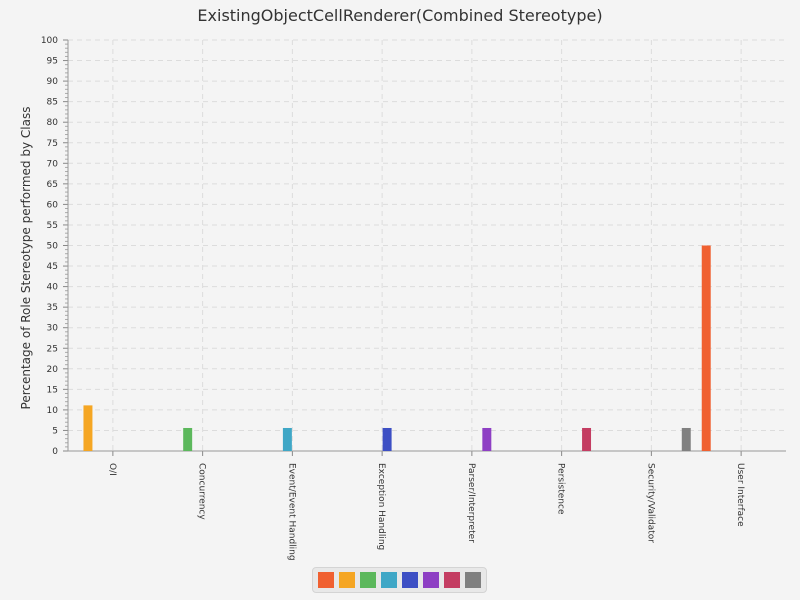 The image size is (800, 600). I want to click on y-tick-label: 35, so click(52, 308).